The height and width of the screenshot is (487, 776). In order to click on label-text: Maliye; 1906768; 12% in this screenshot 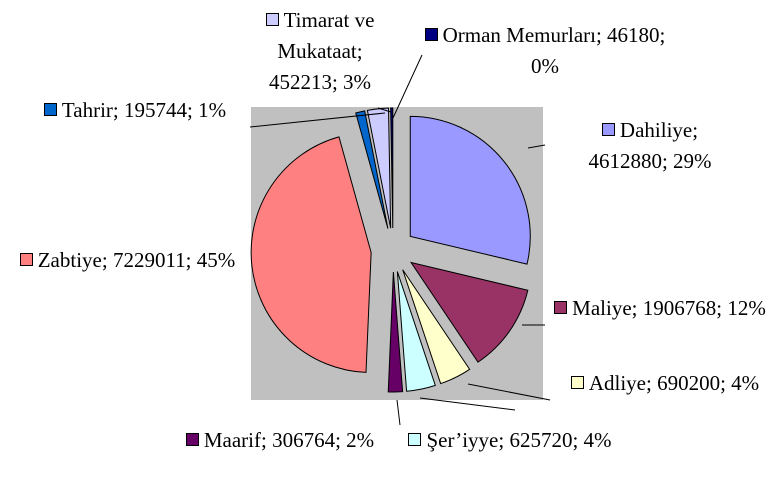, I will do `click(669, 308)`.